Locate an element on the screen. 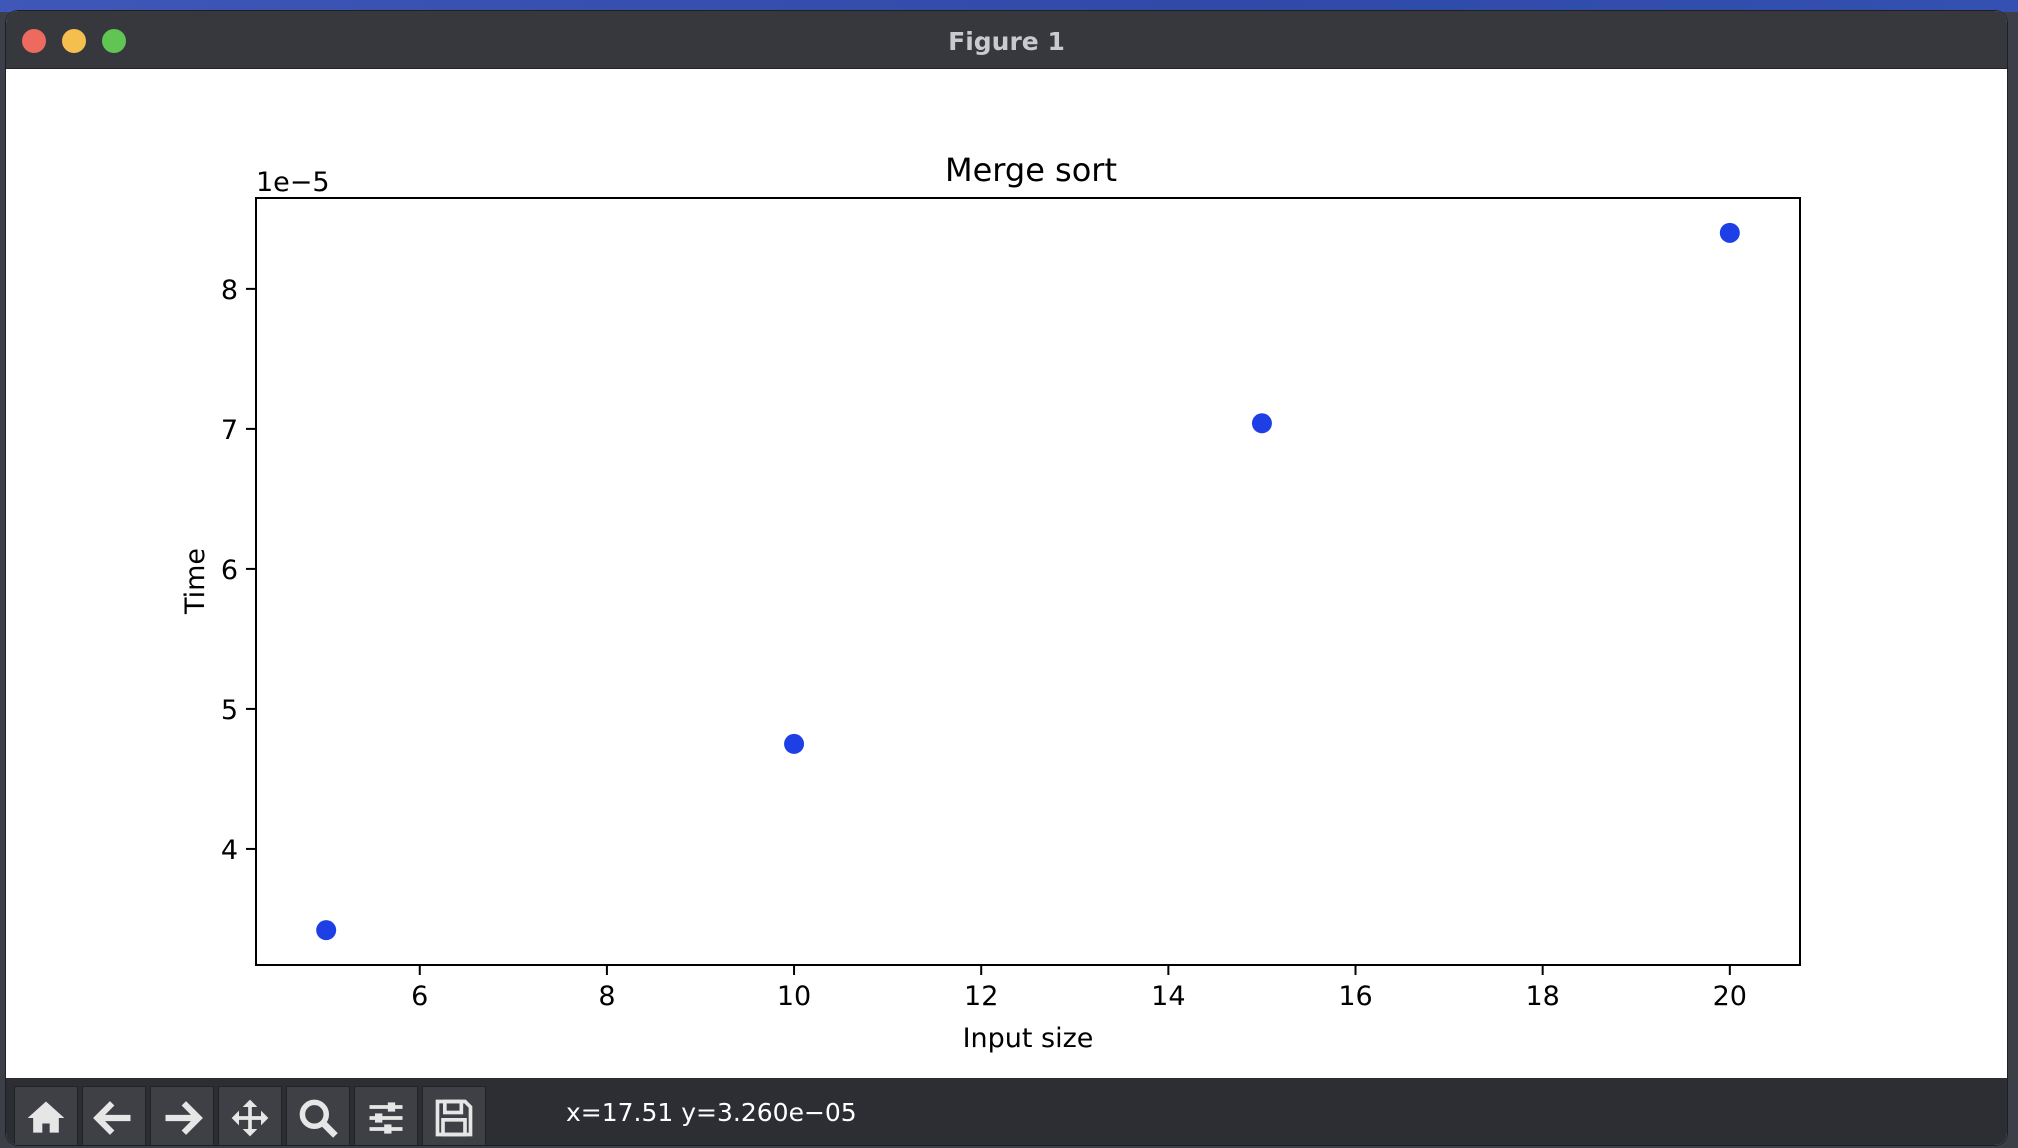 Image resolution: width=2018 pixels, height=1148 pixels. x-tick-label: 16 is located at coordinates (1355, 996).